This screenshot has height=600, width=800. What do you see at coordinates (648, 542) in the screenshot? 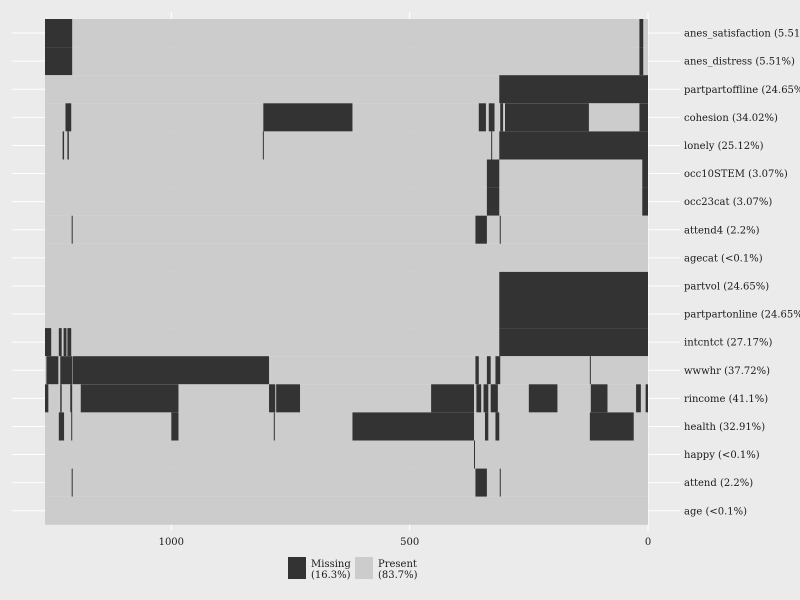
I see `x-tick-label-0: 0` at bounding box center [648, 542].